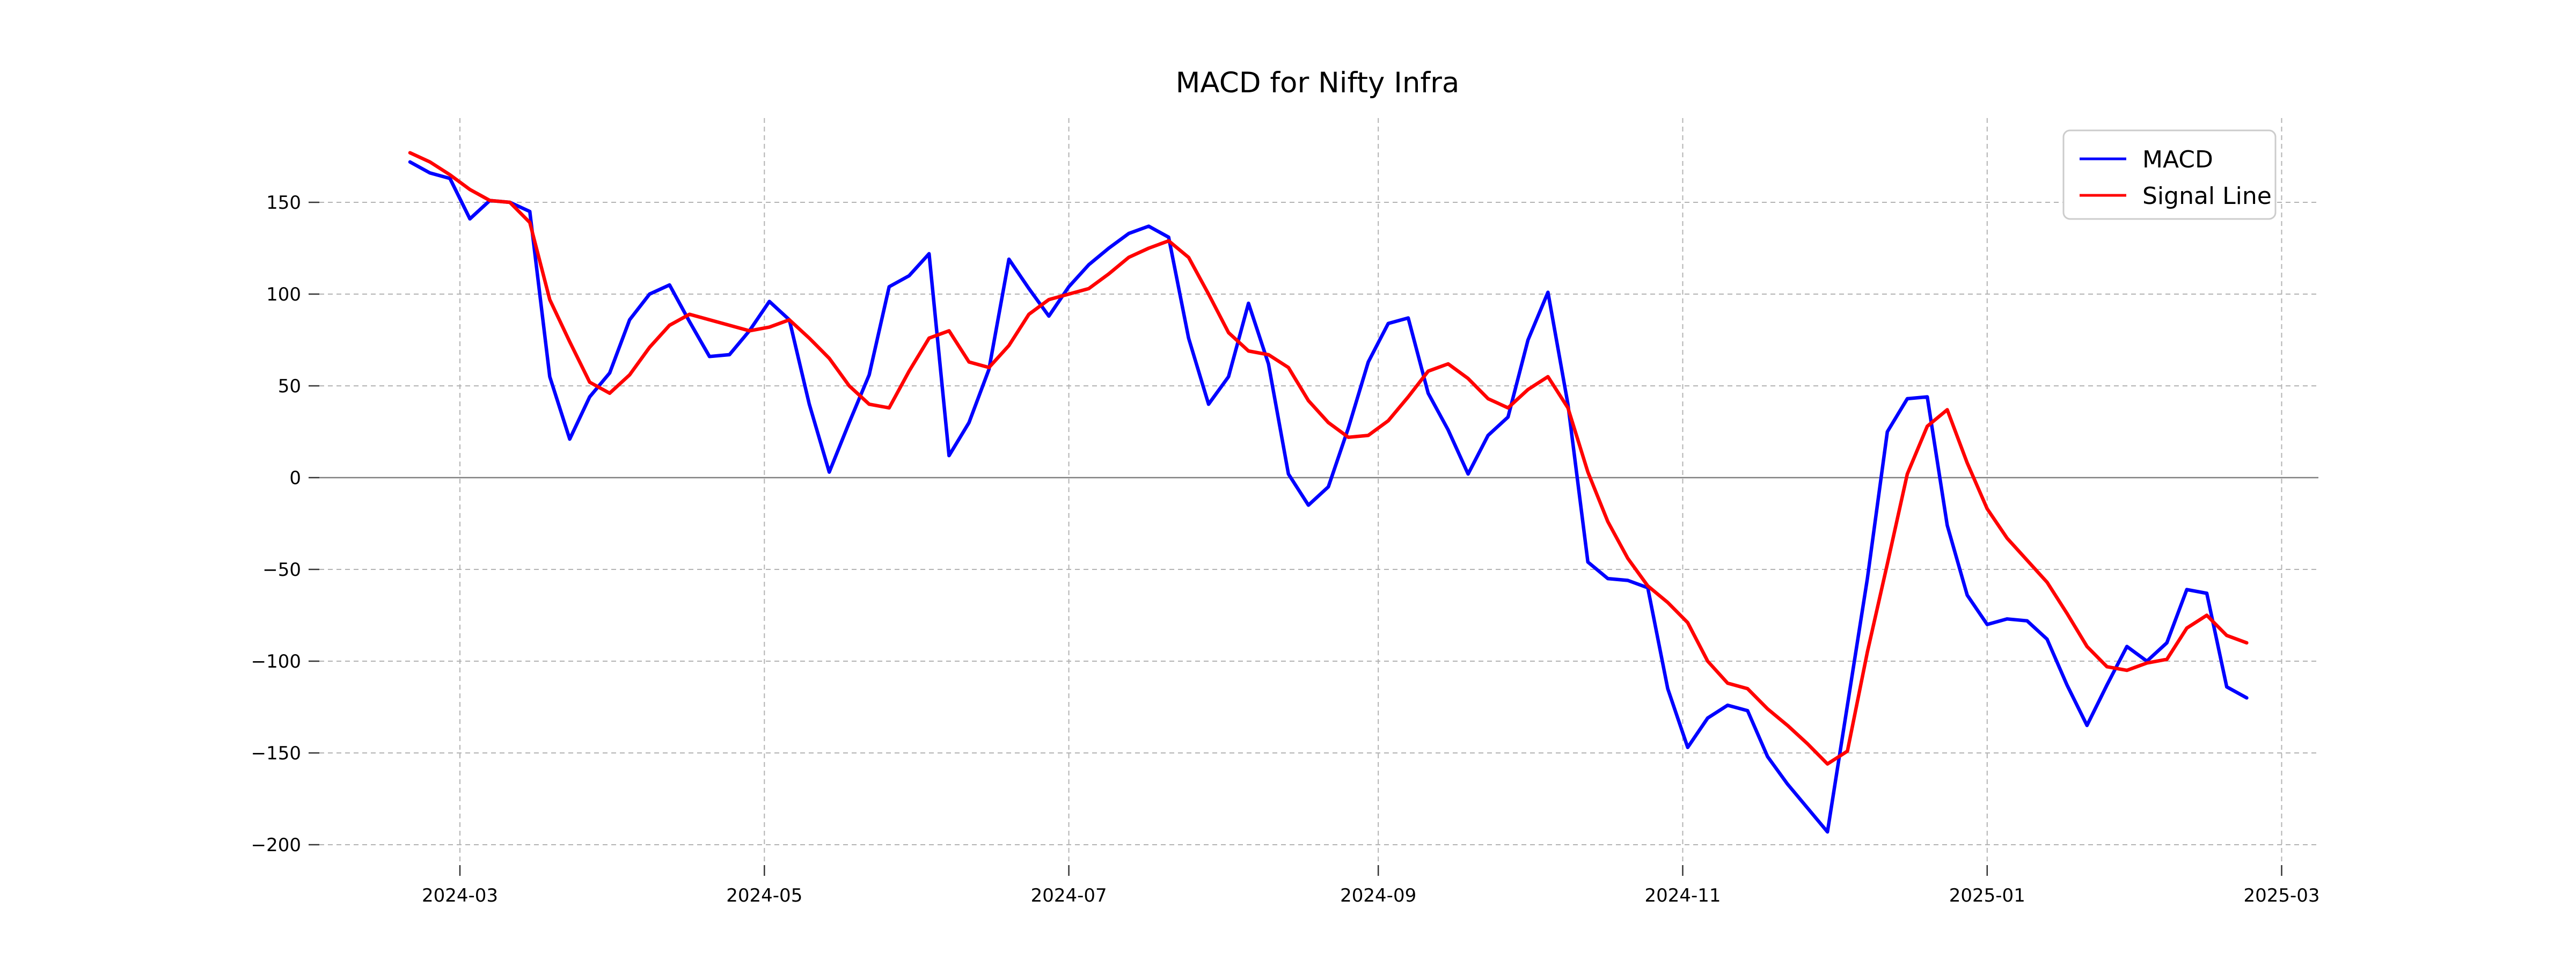  I want to click on x-tick-label: 2025-03, so click(2281, 895).